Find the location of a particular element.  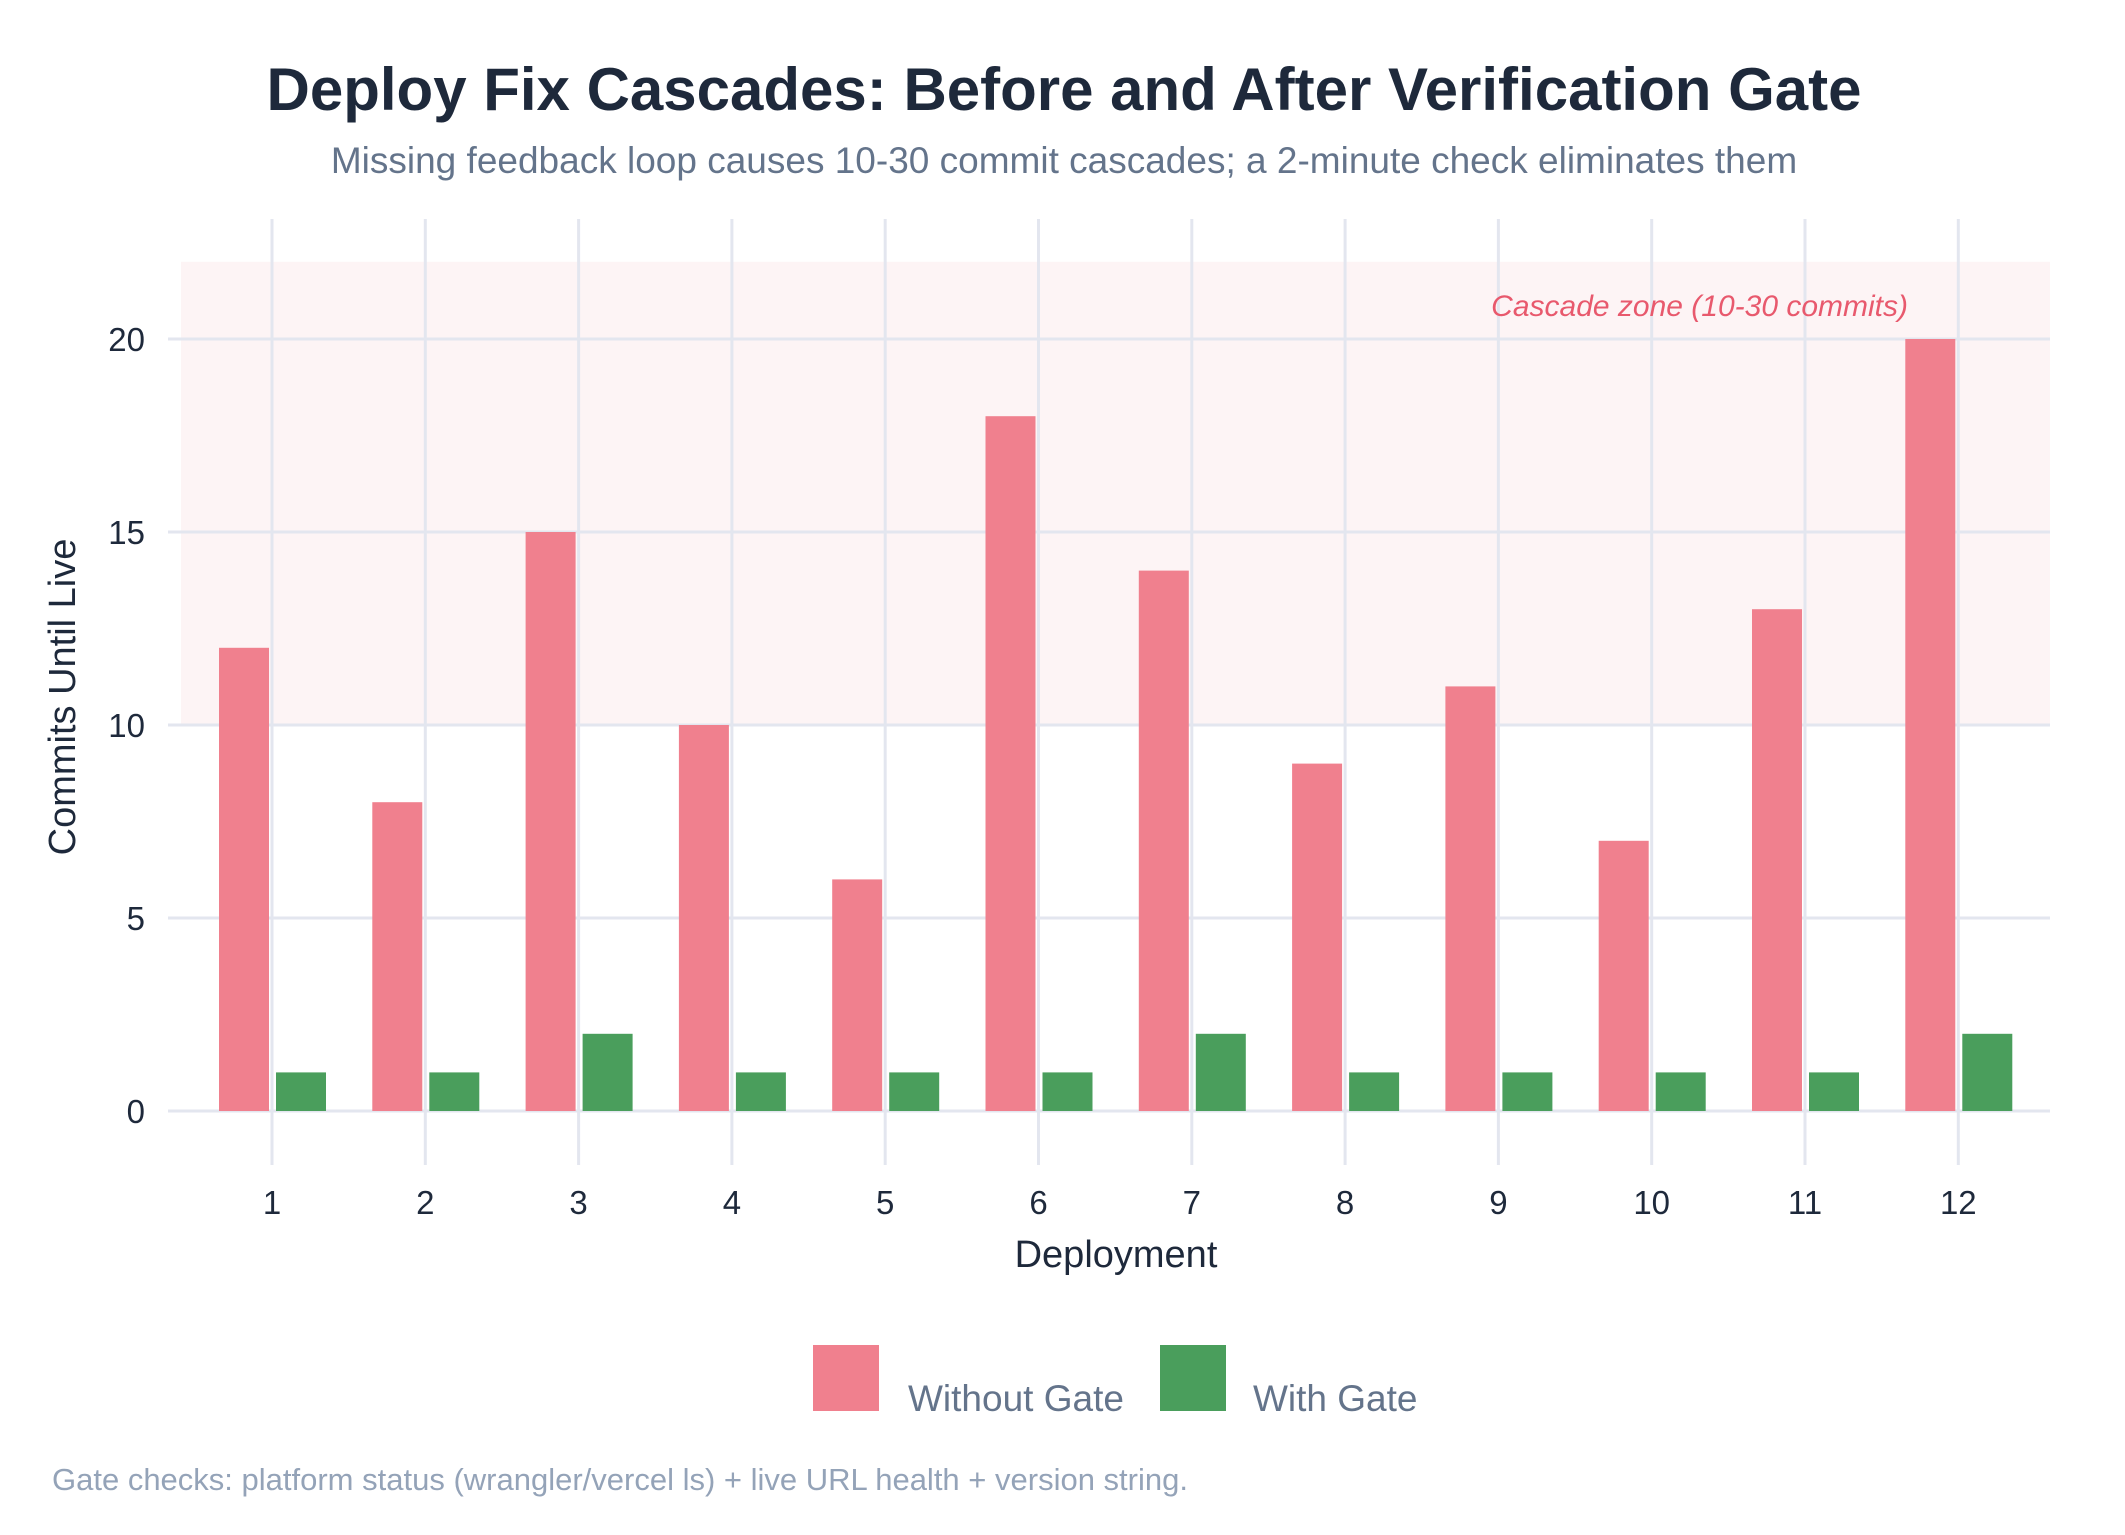

y-axis-label: Commits Until Live is located at coordinates (63, 697).